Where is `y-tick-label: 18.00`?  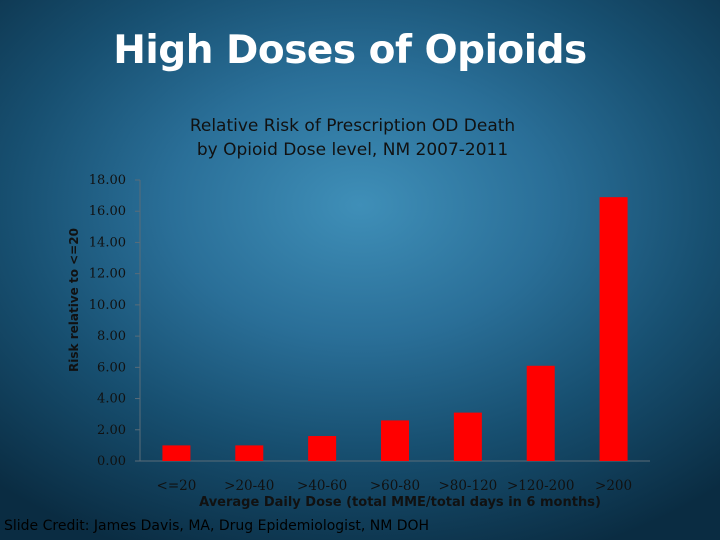 y-tick-label: 18.00 is located at coordinates (107, 180).